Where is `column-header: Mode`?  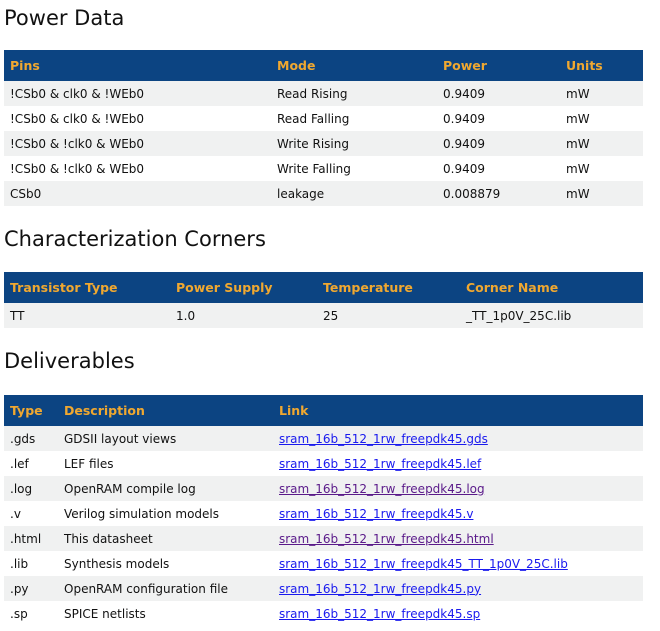
column-header: Mode is located at coordinates (354, 65).